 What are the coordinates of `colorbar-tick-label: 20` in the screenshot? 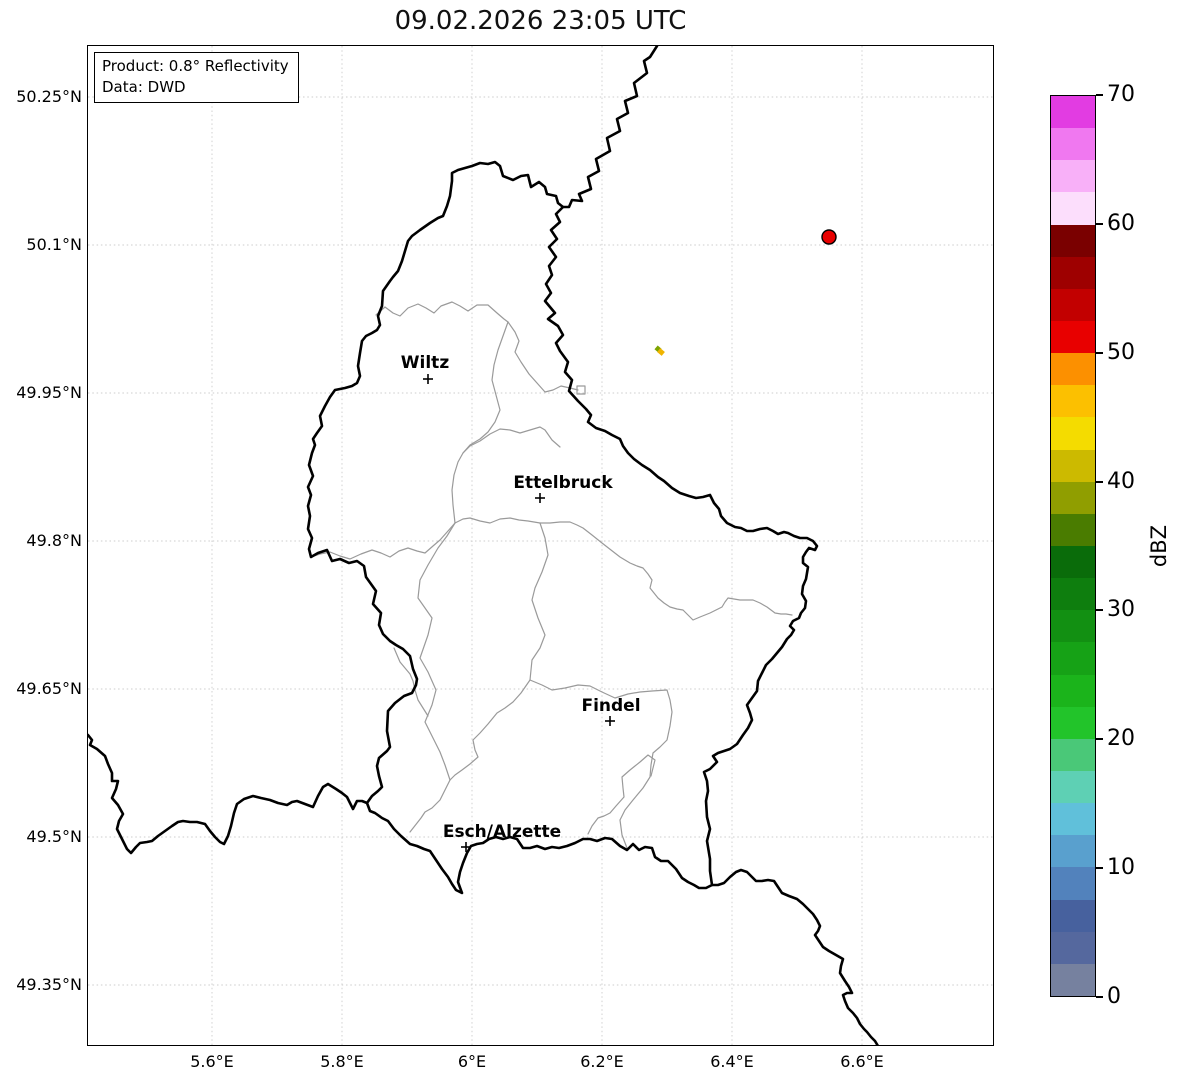 It's located at (1121, 739).